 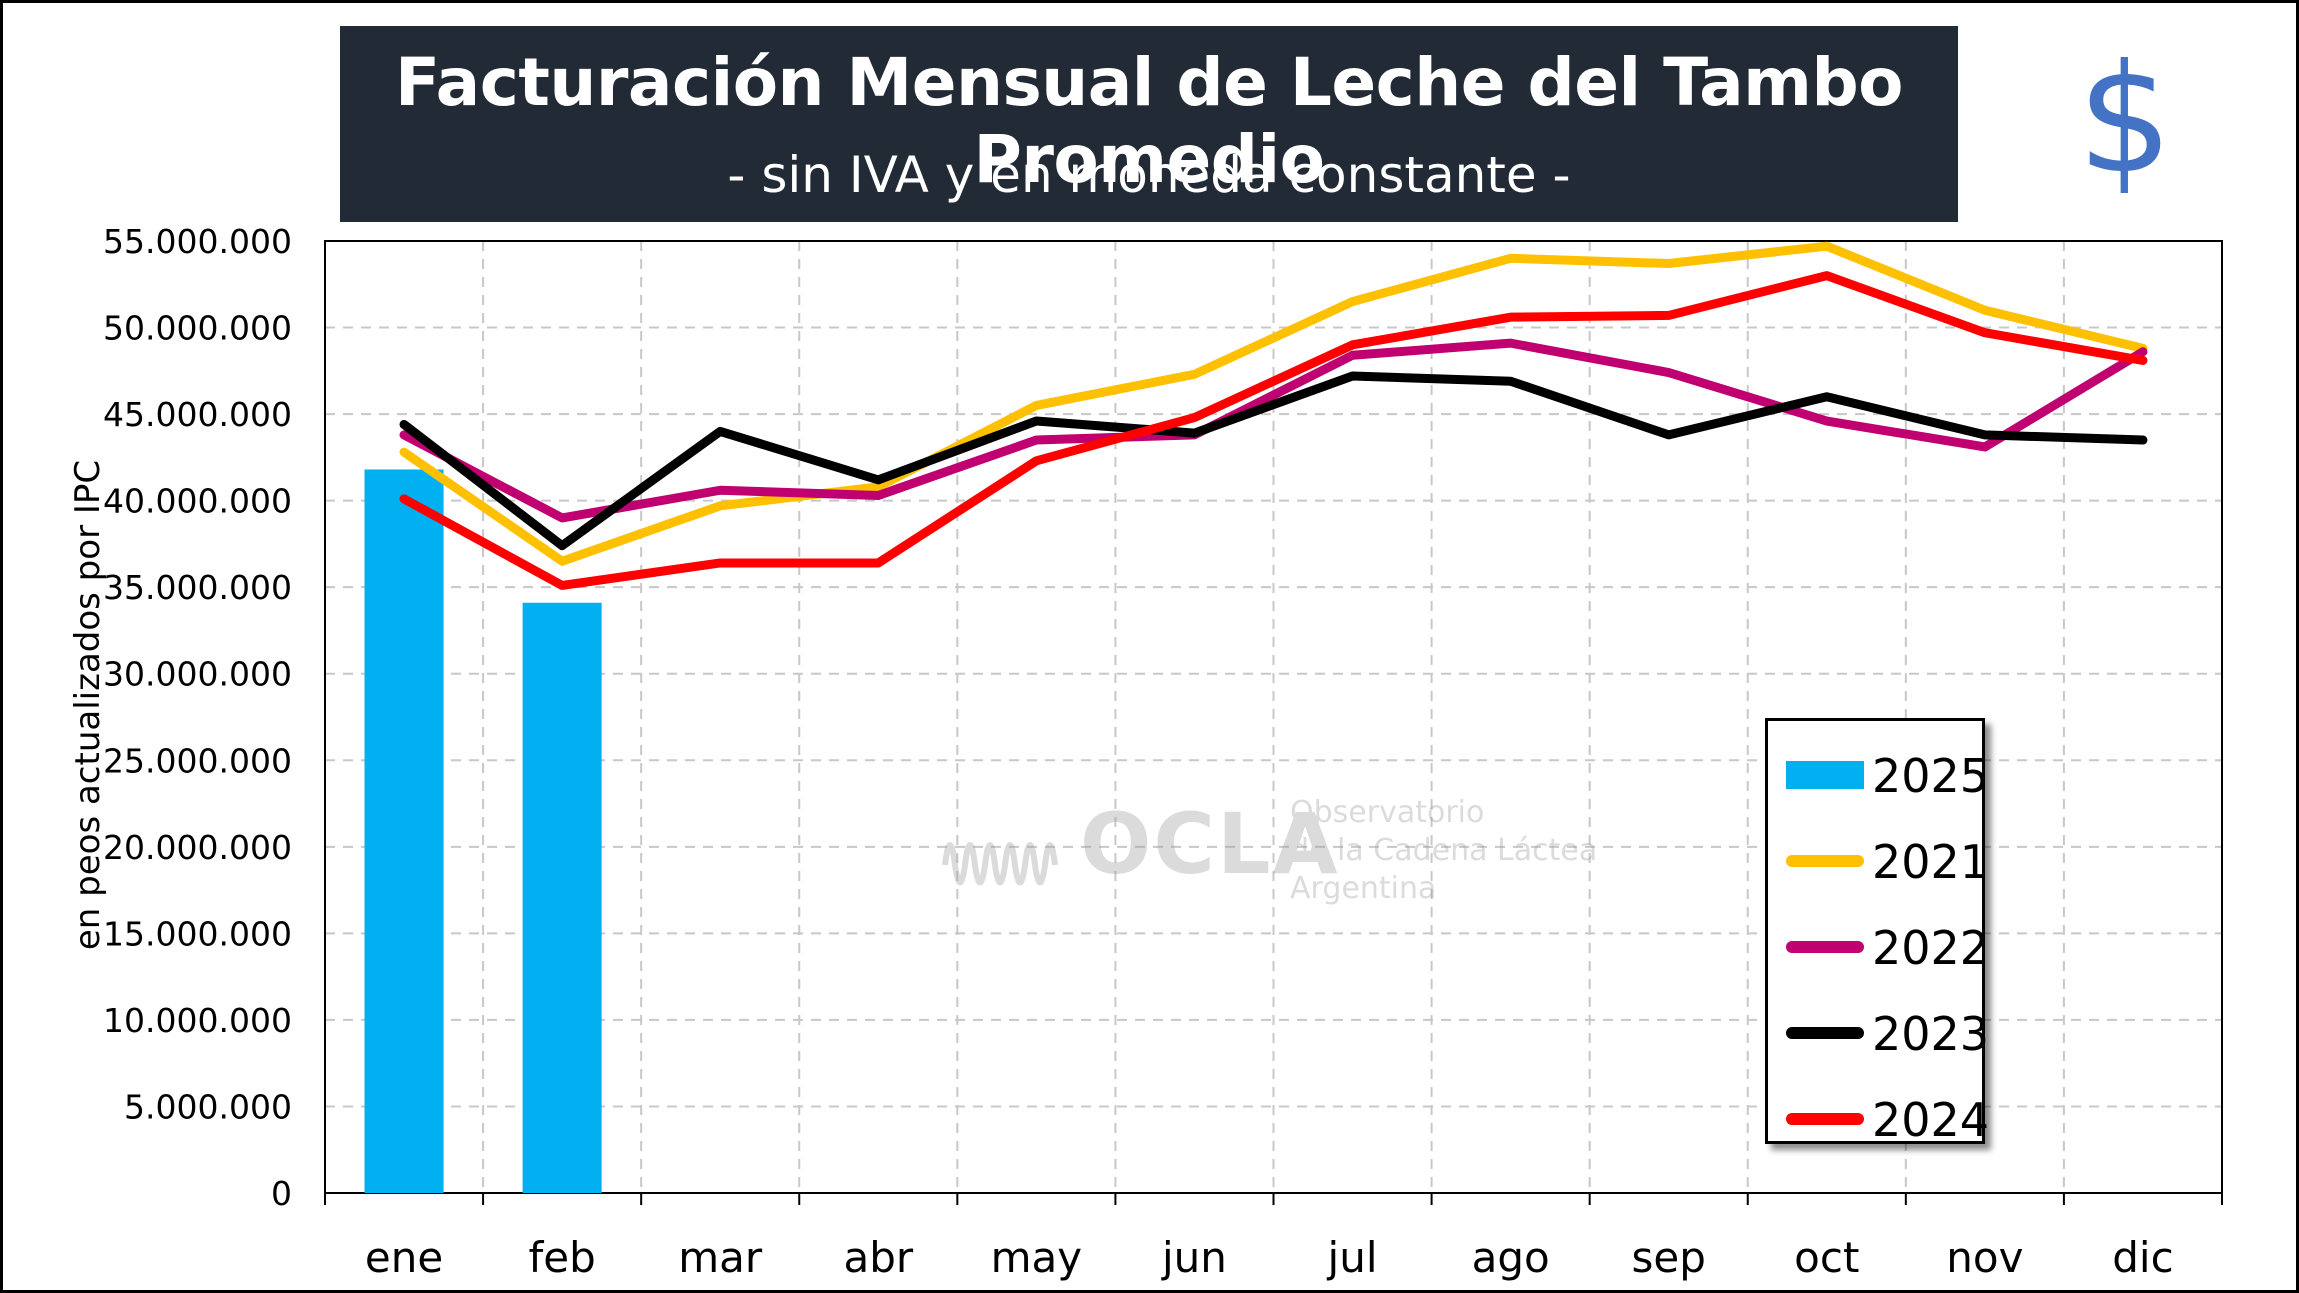 What do you see at coordinates (197, 760) in the screenshot?
I see `y-tick-label: 25.000.000` at bounding box center [197, 760].